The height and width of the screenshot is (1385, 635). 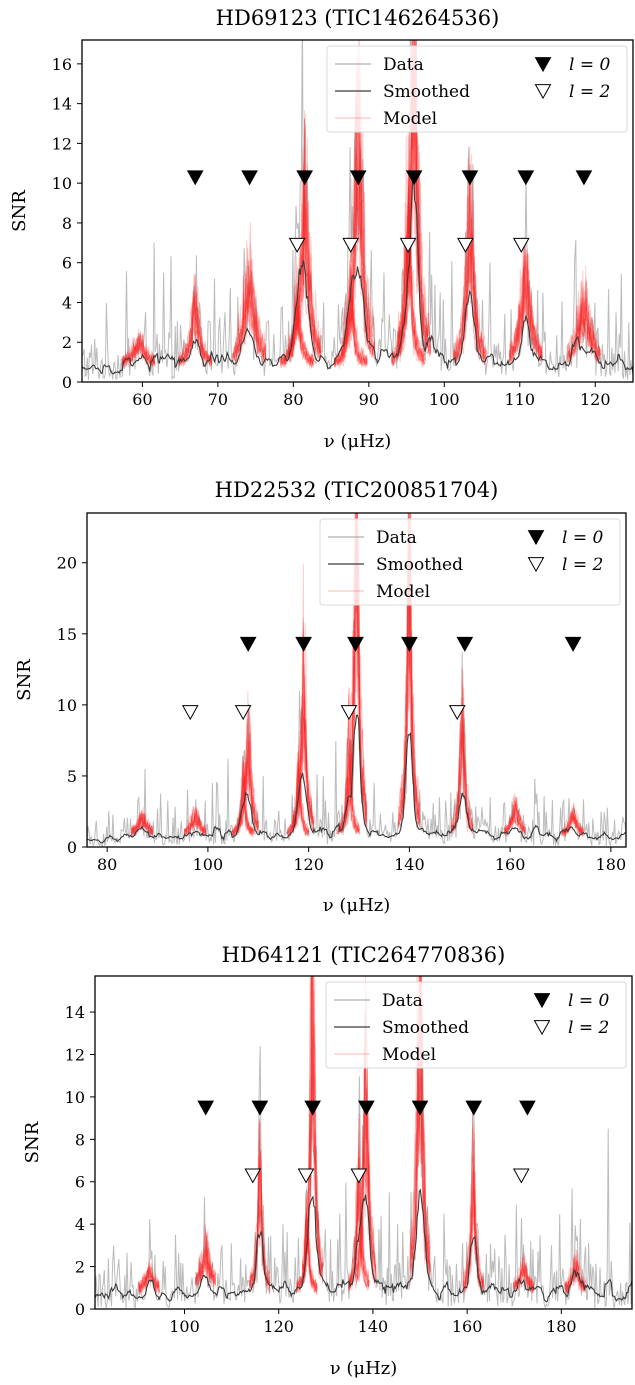 What do you see at coordinates (75, 1054) in the screenshot?
I see `y-tick-label: 12` at bounding box center [75, 1054].